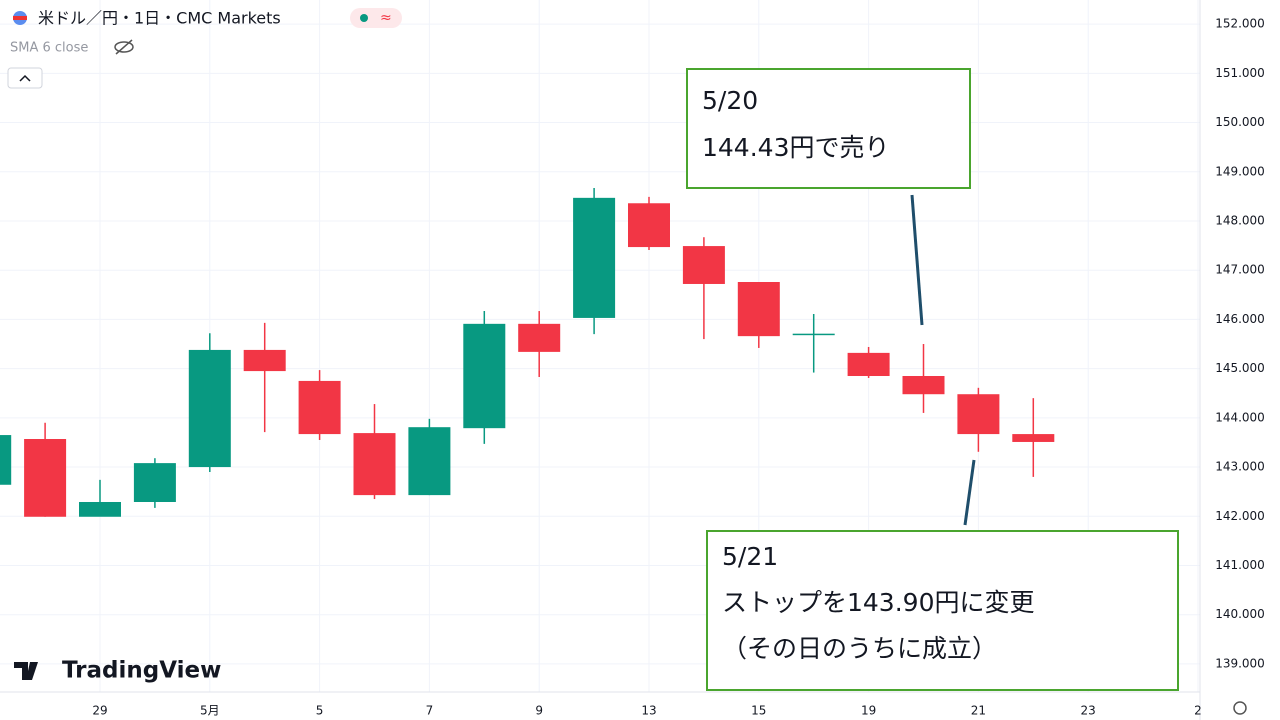  I want to click on indicator-label: SMA 6 close, so click(49, 48).